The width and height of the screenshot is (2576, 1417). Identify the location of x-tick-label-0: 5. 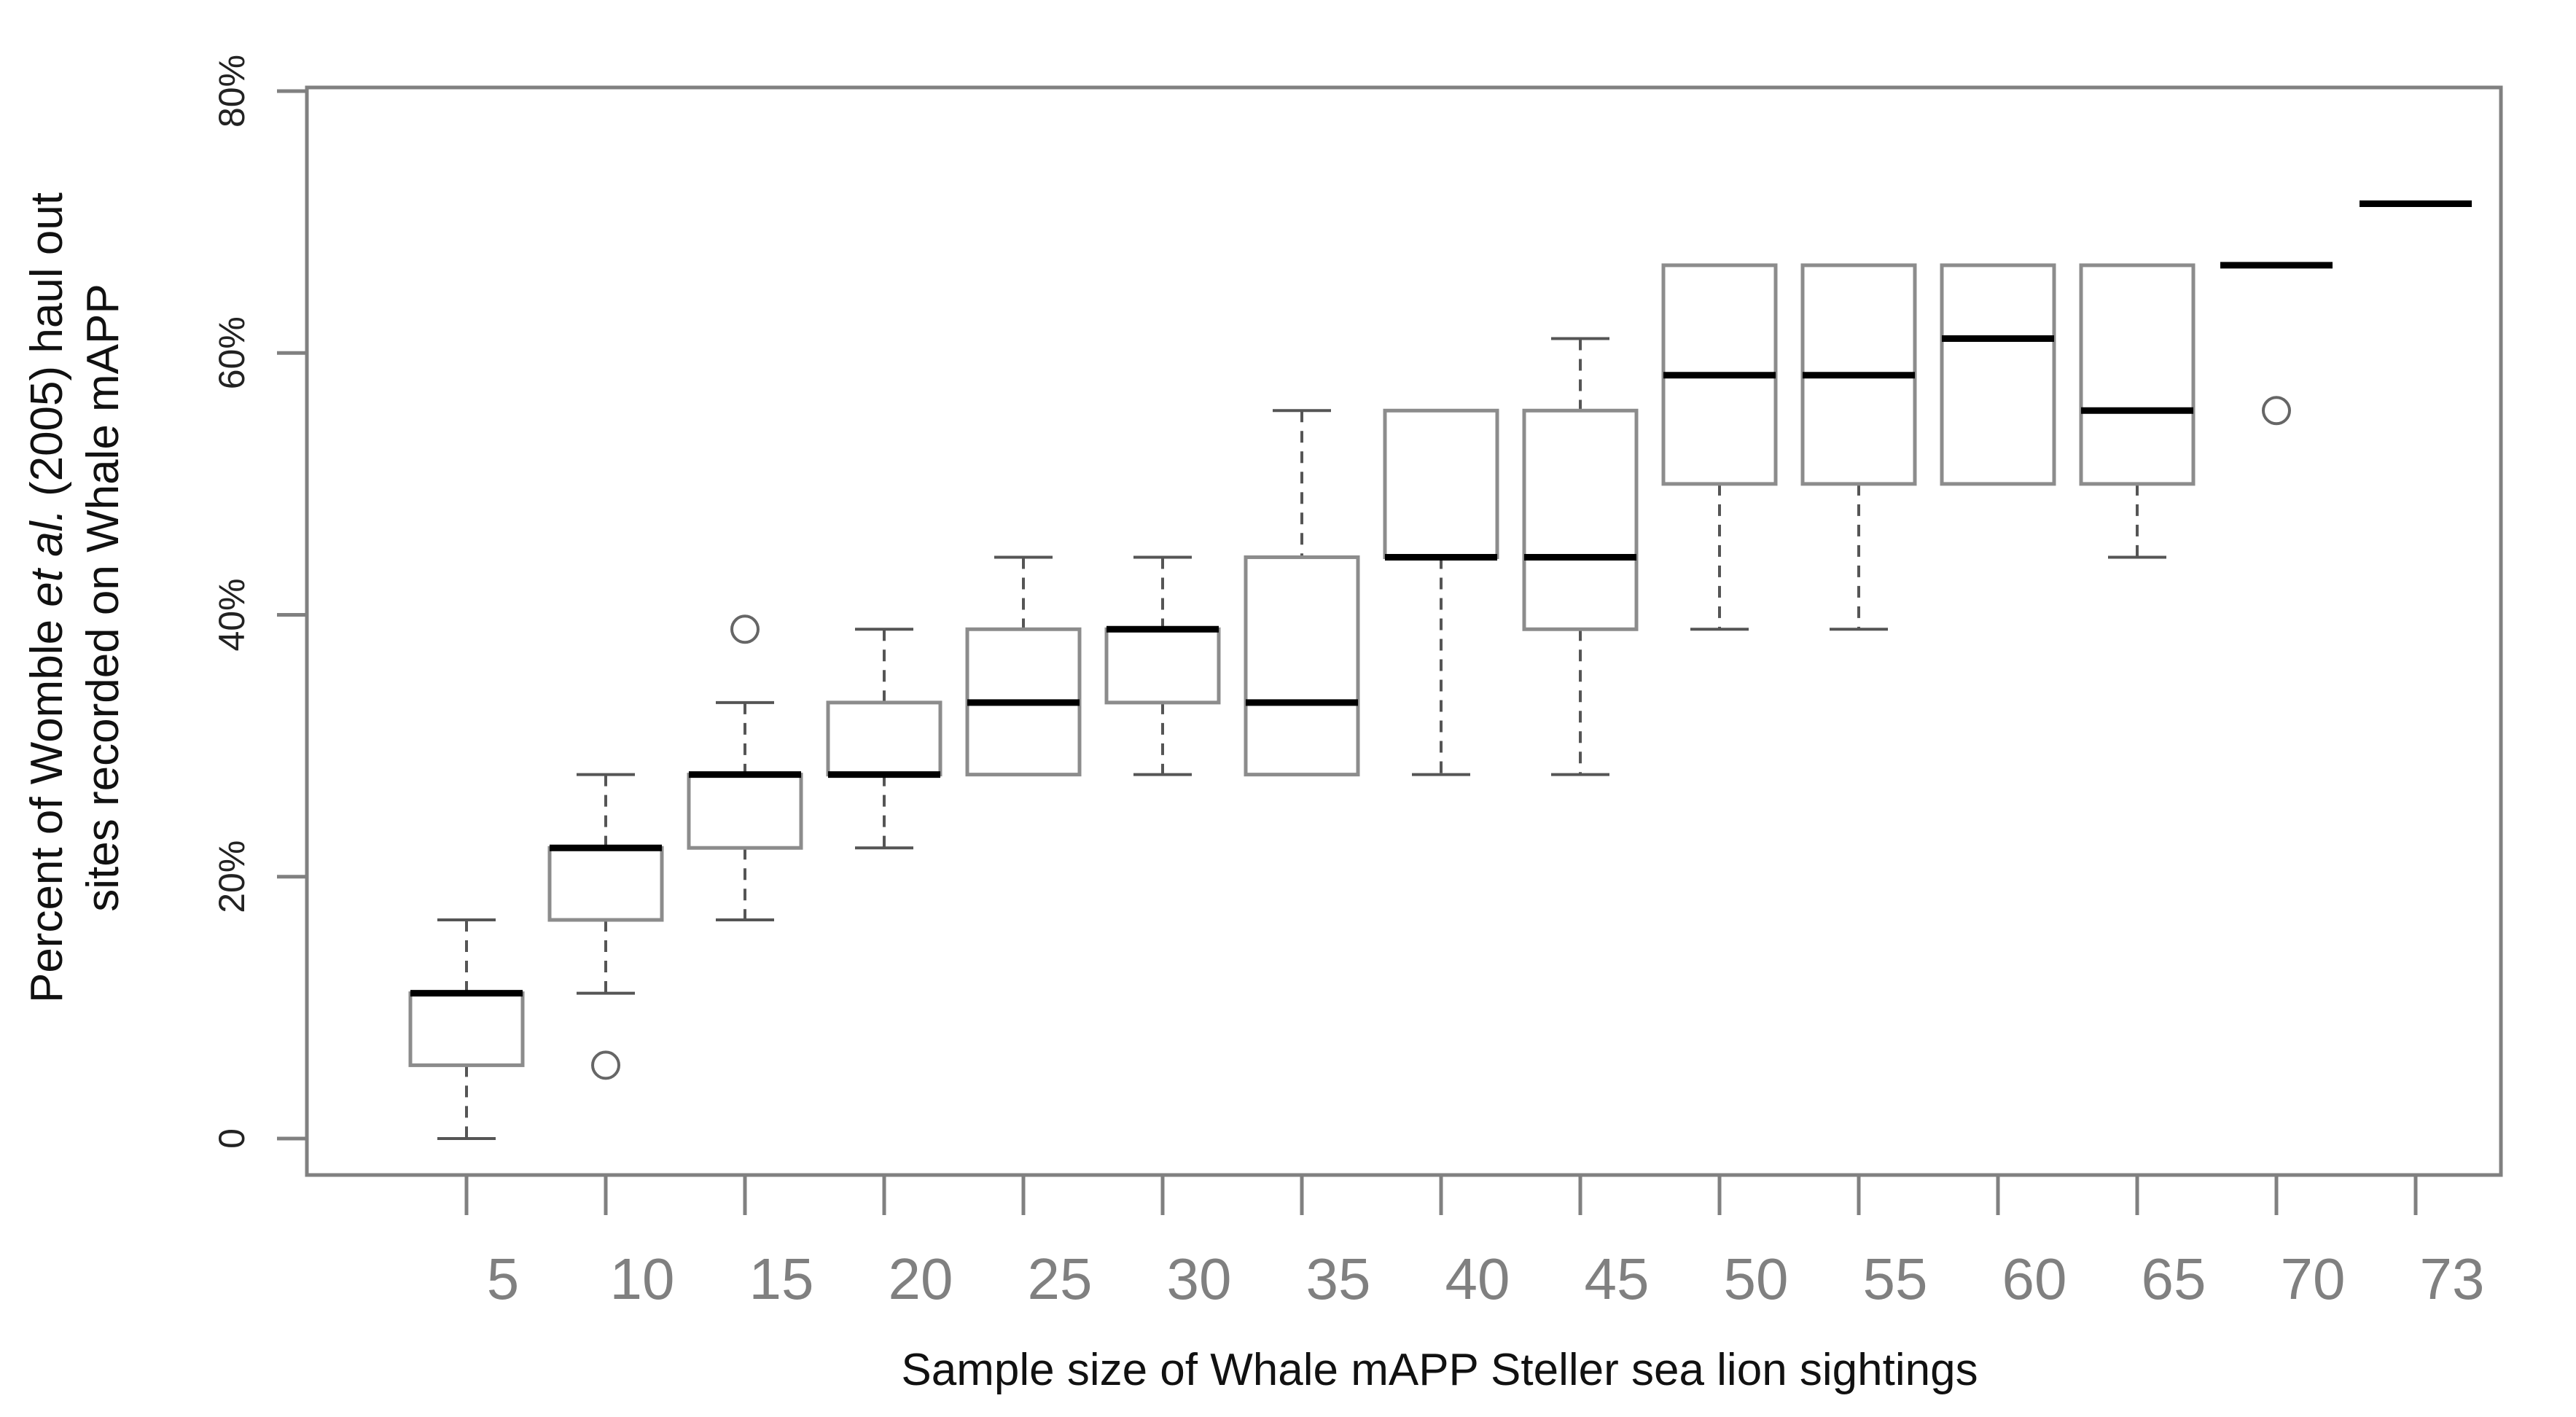
(503, 1279).